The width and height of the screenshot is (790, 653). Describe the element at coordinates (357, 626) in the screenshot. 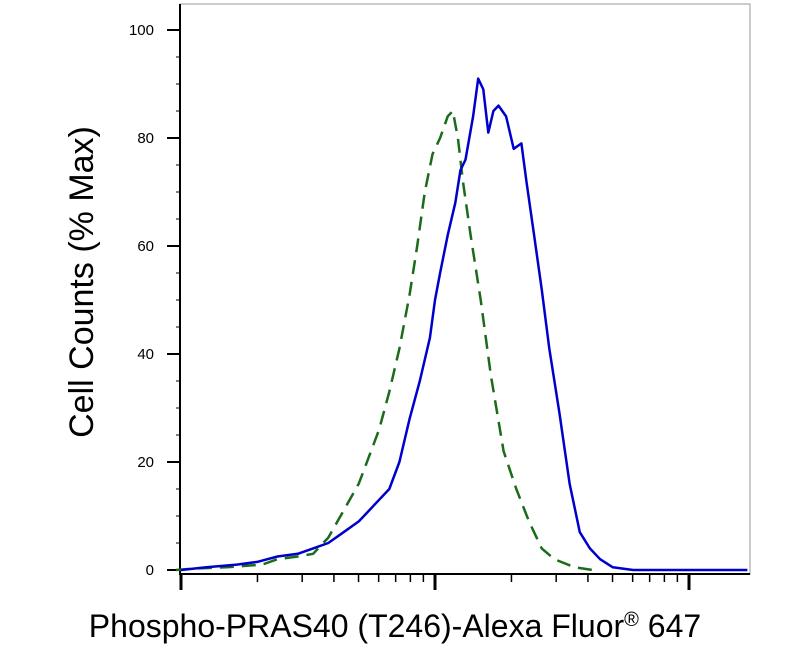

I see `x-axis-label-main: Phospho-PRAS40 (T246)-Alexa Fluor` at that location.